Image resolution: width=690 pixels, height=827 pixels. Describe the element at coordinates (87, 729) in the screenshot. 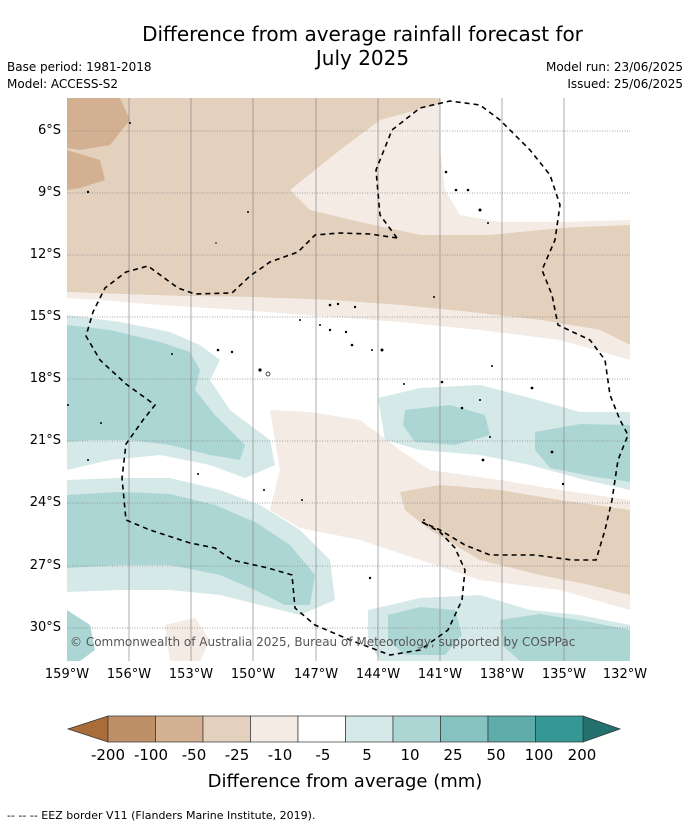

I see `colorbar-extend-left` at that location.